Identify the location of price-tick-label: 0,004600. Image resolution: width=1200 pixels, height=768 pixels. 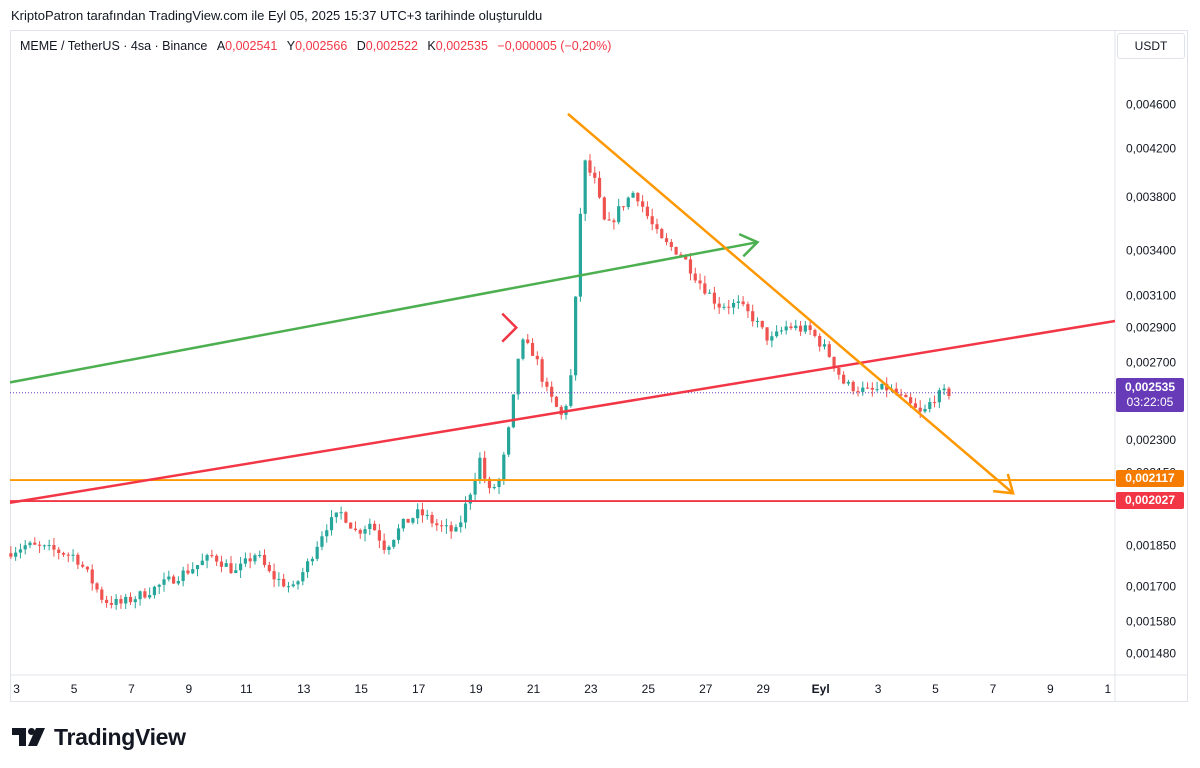
(1151, 104).